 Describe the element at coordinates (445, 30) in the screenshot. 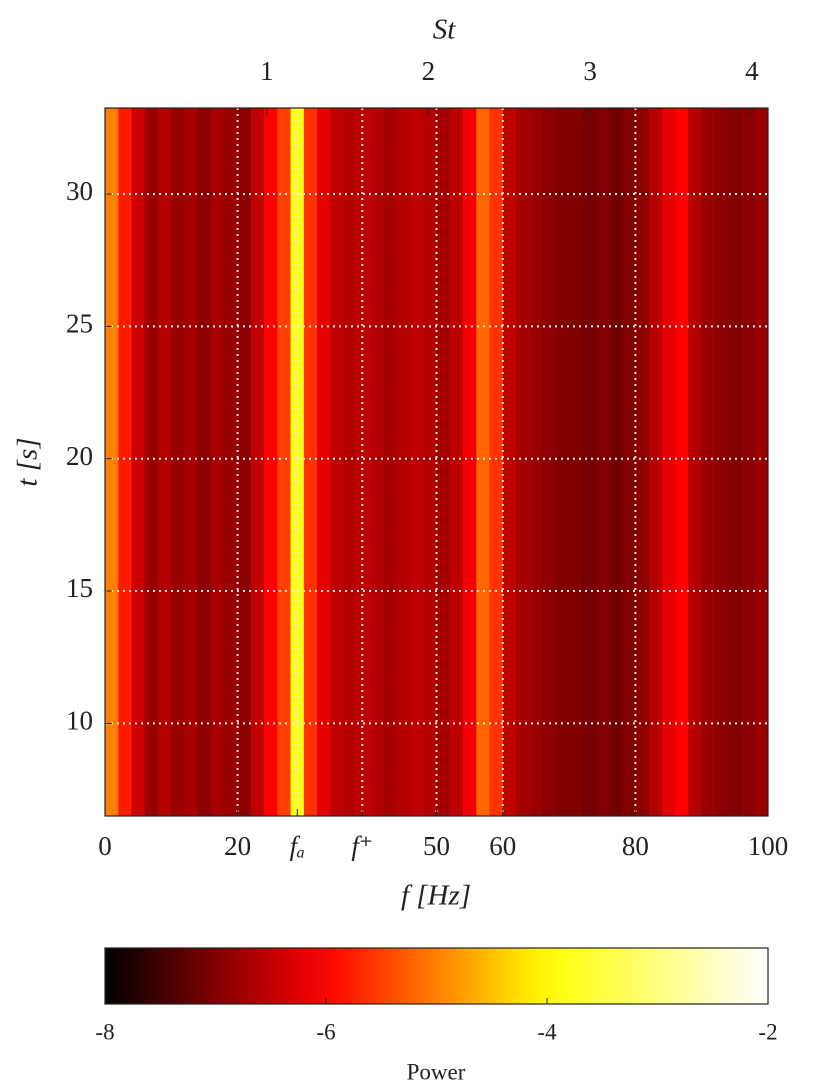

I see `x2-axis-label: St` at that location.